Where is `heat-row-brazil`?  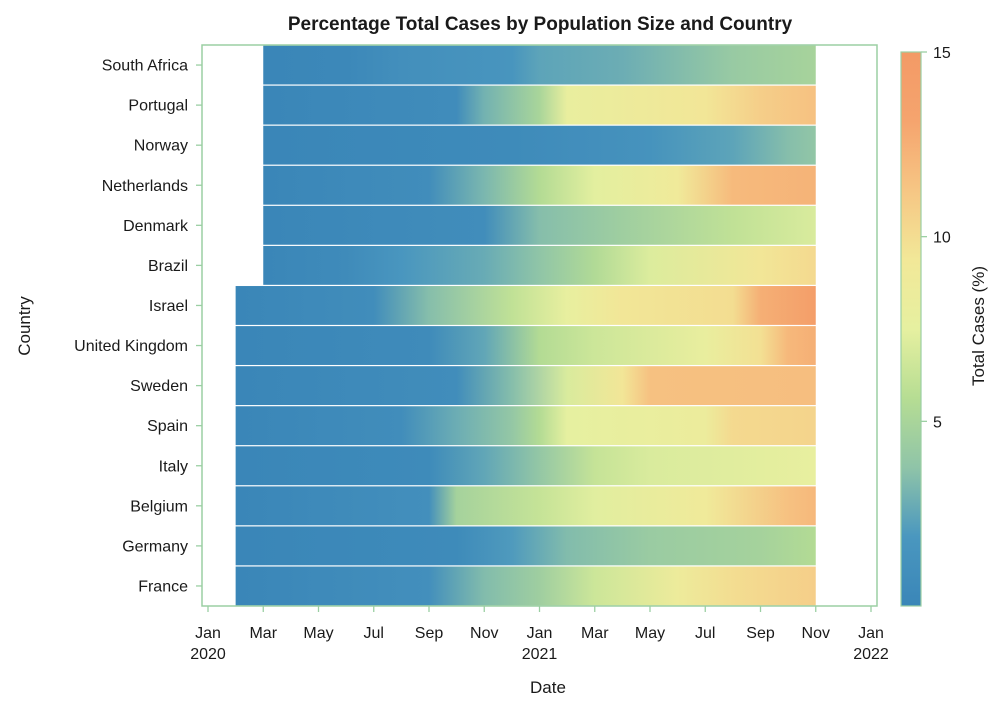
heat-row-brazil is located at coordinates (539, 265).